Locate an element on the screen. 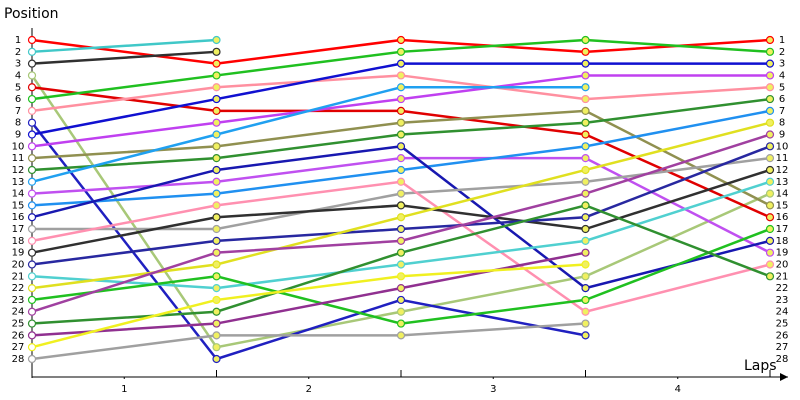  y-tick-label: 5 is located at coordinates (18, 87).